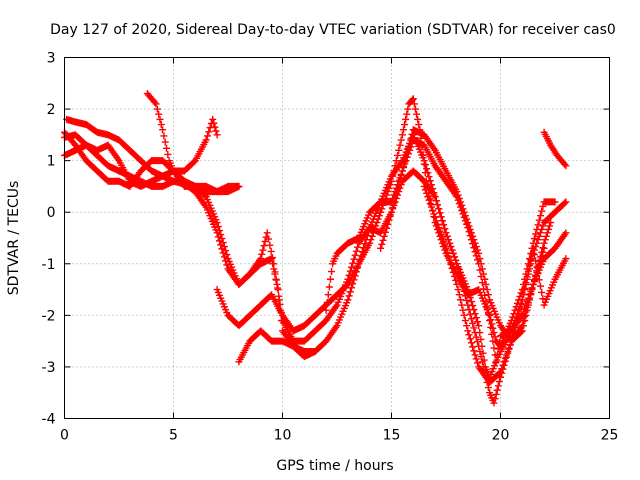 The height and width of the screenshot is (480, 640). Describe the element at coordinates (501, 436) in the screenshot. I see `x-tick-label: 20` at that location.